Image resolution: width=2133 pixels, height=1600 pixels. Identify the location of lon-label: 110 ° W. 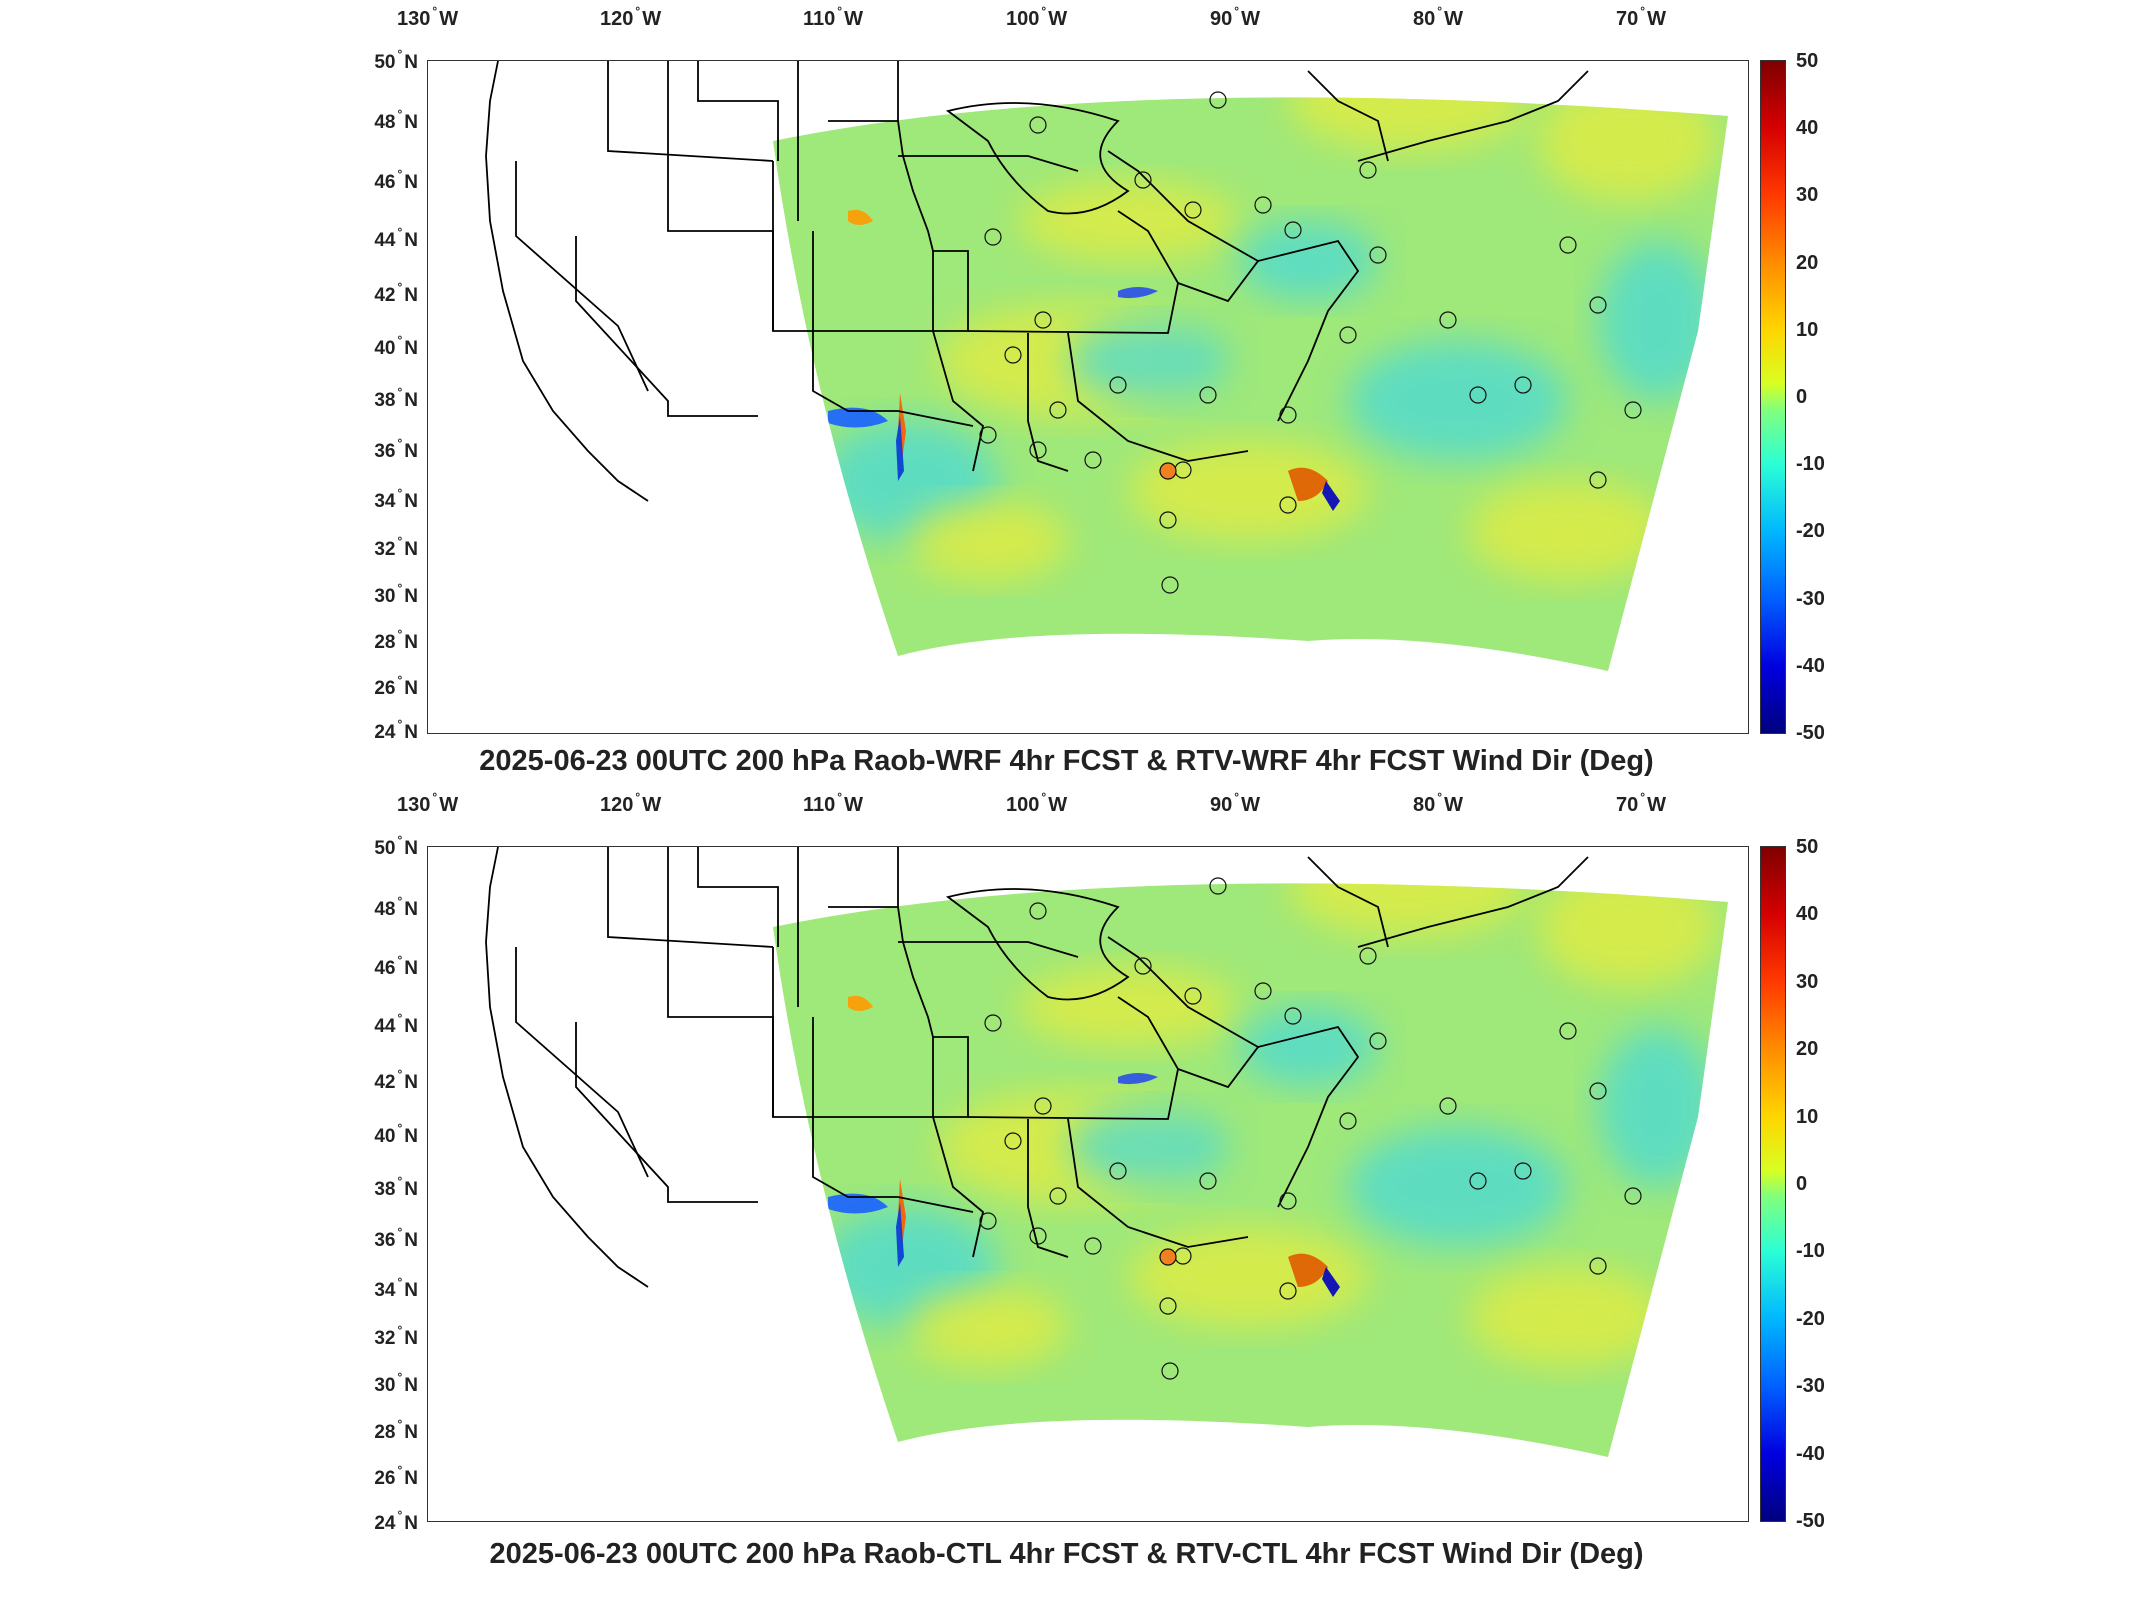
(833, 17).